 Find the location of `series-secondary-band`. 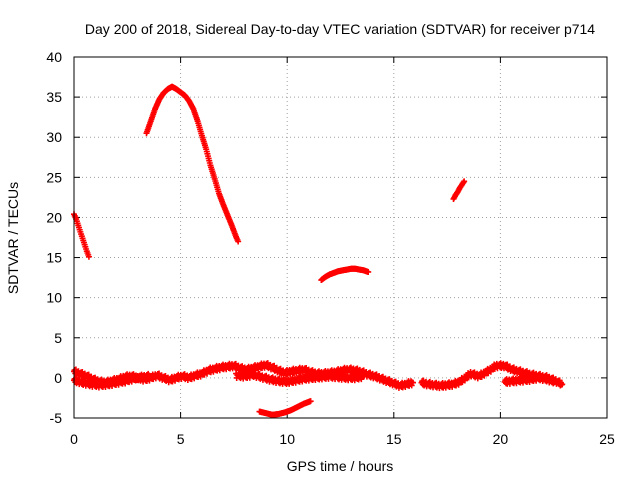

series-secondary-band is located at coordinates (219, 380).